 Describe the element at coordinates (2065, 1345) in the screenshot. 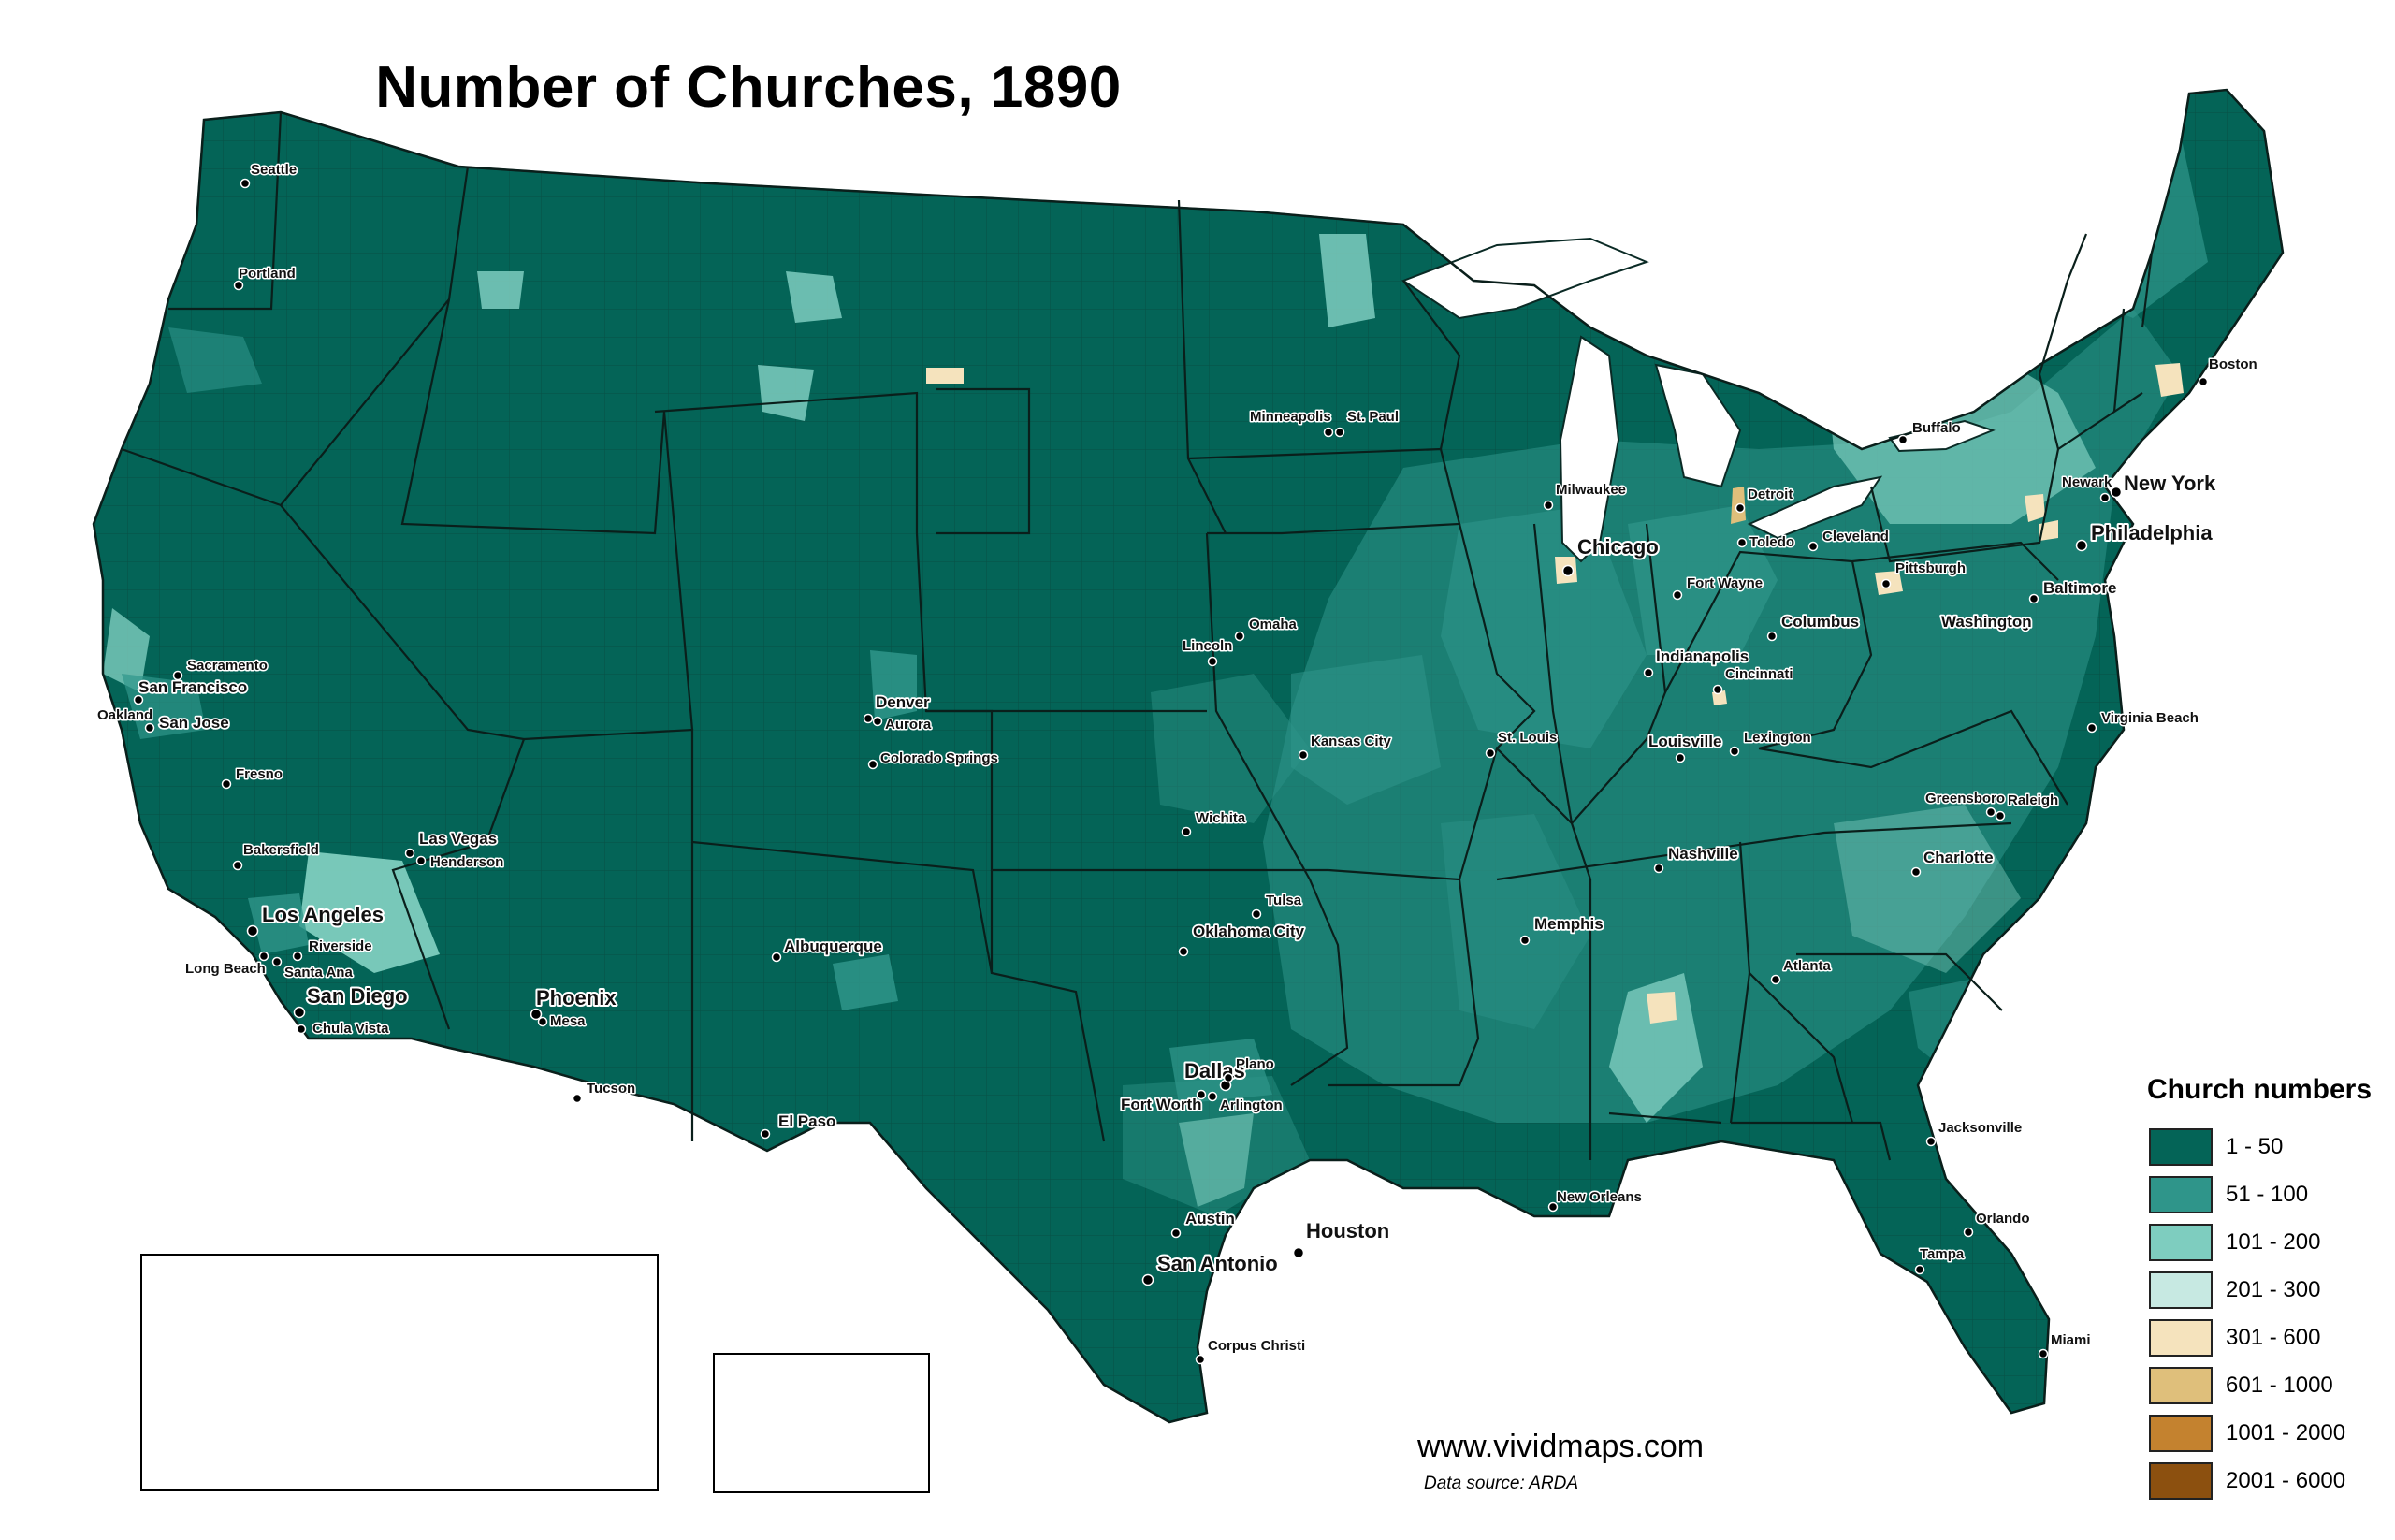

I see `city-marker: Miami` at that location.